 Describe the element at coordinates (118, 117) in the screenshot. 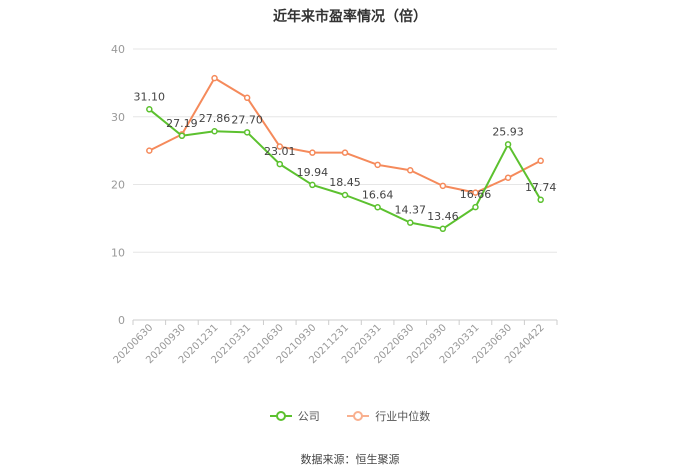

I see `y-tick-label: 30` at that location.